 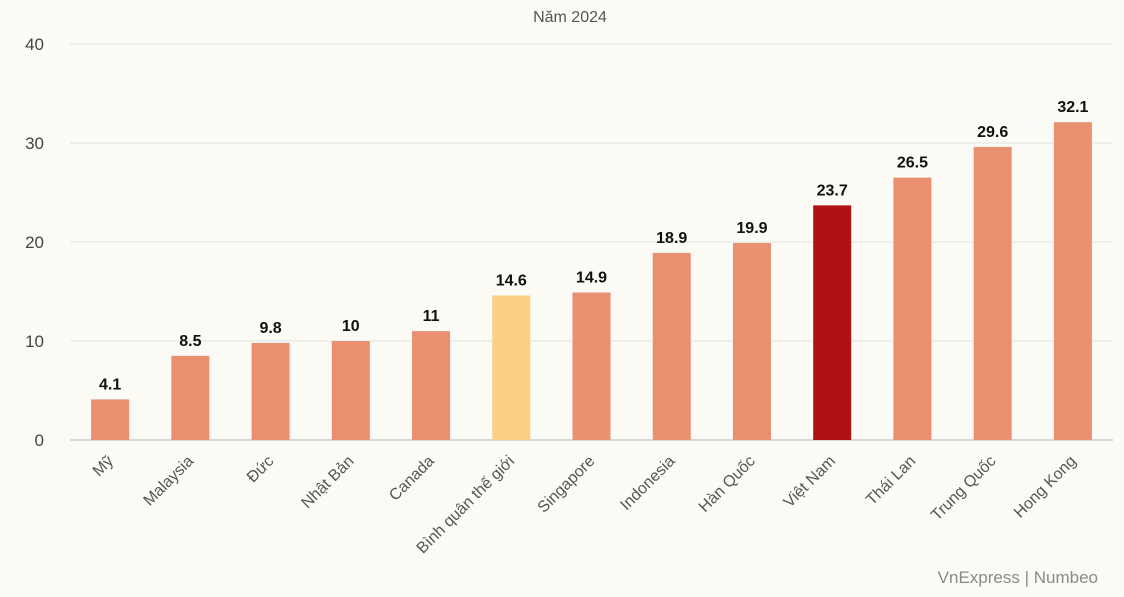 What do you see at coordinates (591, 277) in the screenshot?
I see `data-label: 14.9` at bounding box center [591, 277].